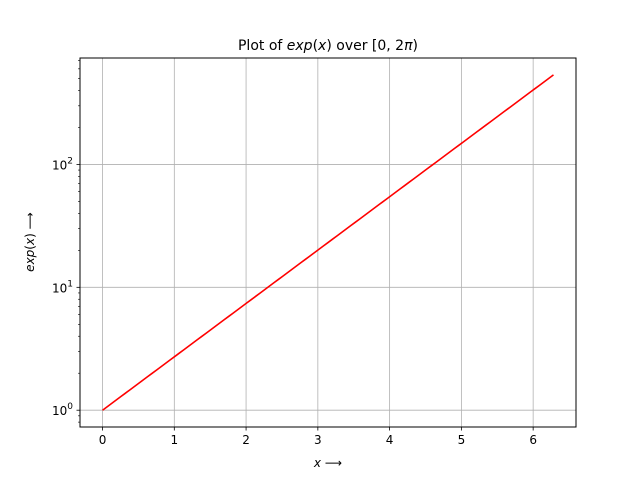 The width and height of the screenshot is (640, 480). Describe the element at coordinates (328, 46) in the screenshot. I see `chart-title: Plot of exp(x) over [0, 2π)` at that location.